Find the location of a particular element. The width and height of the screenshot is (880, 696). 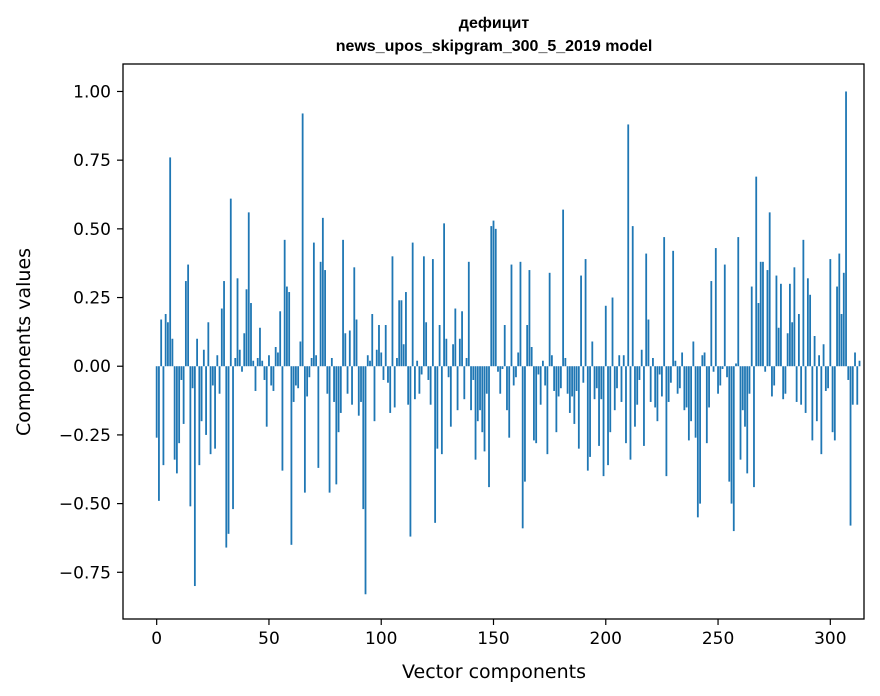

x-axis-ticks: 0 50 100 150 200 250 300 is located at coordinates (499, 634).